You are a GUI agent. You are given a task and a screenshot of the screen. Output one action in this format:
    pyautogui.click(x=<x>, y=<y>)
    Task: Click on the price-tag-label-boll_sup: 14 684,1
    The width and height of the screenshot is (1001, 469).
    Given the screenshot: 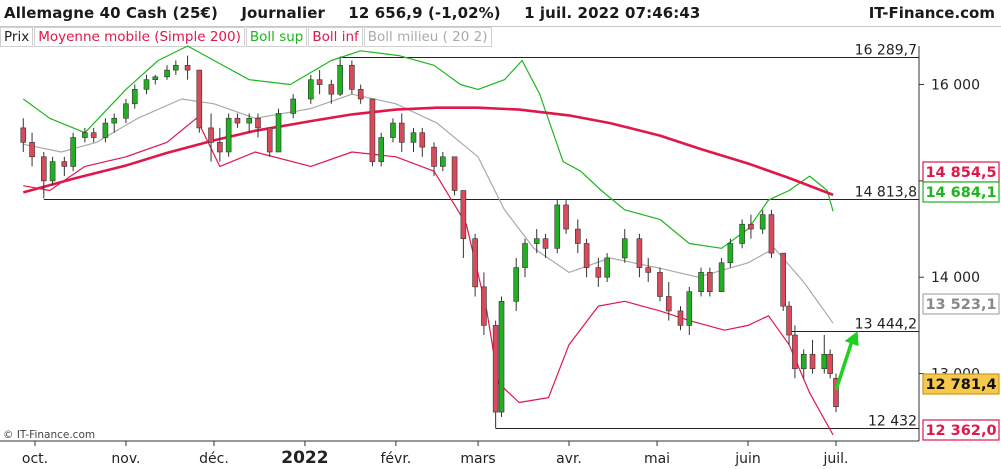 What is the action you would take?
    pyautogui.click(x=960, y=193)
    